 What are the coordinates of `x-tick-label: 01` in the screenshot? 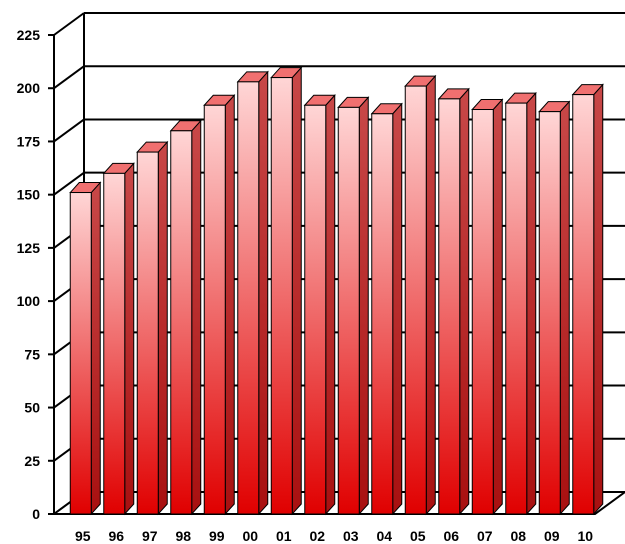 It's located at (284, 536).